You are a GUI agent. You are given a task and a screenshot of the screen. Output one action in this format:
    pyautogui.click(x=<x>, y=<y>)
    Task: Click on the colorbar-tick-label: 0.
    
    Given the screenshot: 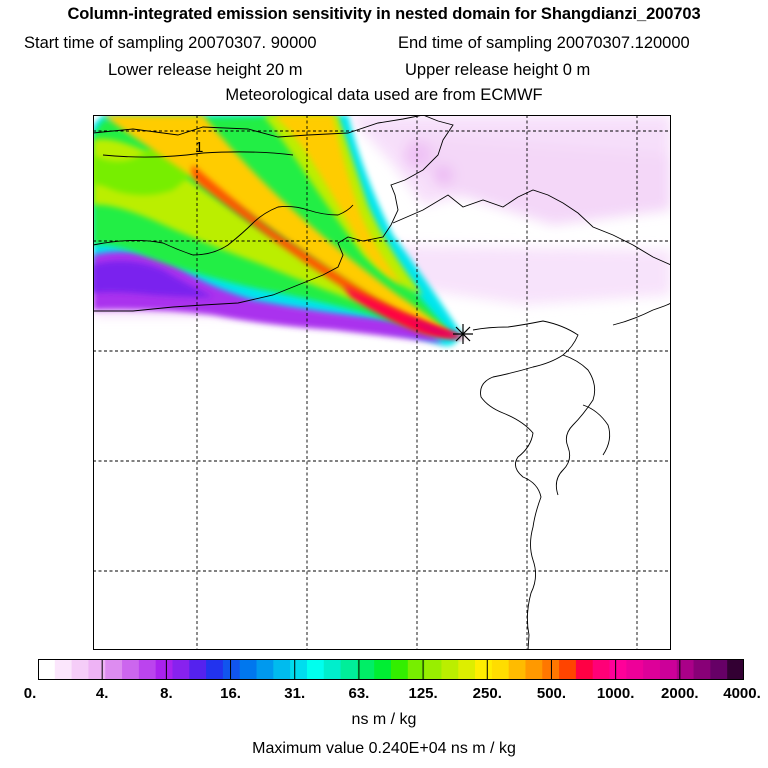 What is the action you would take?
    pyautogui.click(x=30, y=693)
    